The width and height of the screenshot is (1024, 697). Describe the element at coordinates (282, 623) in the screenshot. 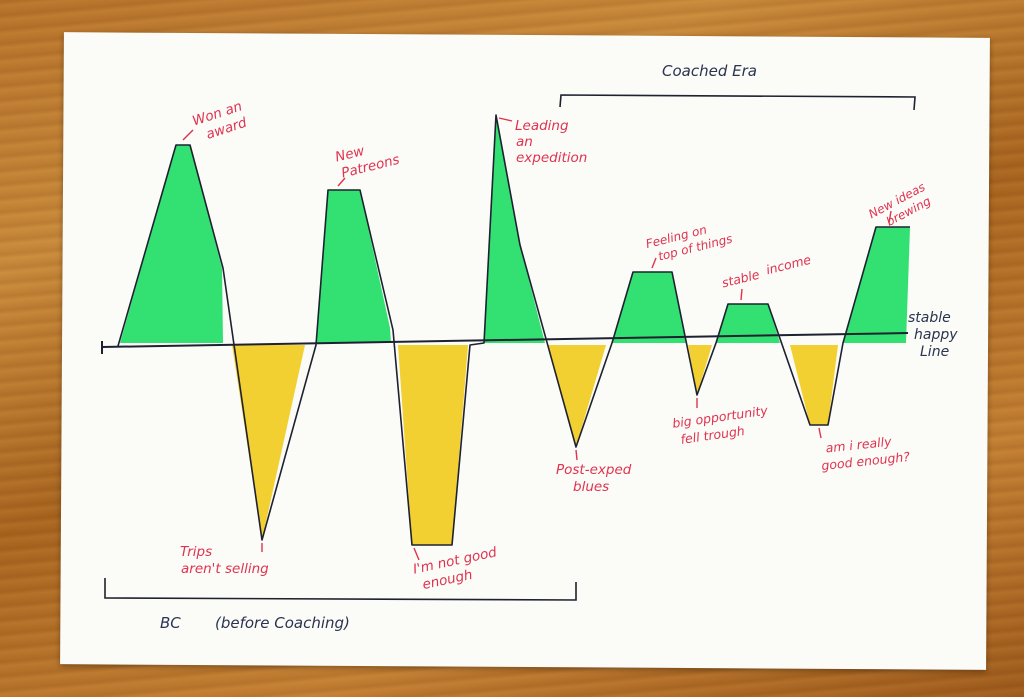

I see `before-coaching-label: (before Coaching)` at that location.